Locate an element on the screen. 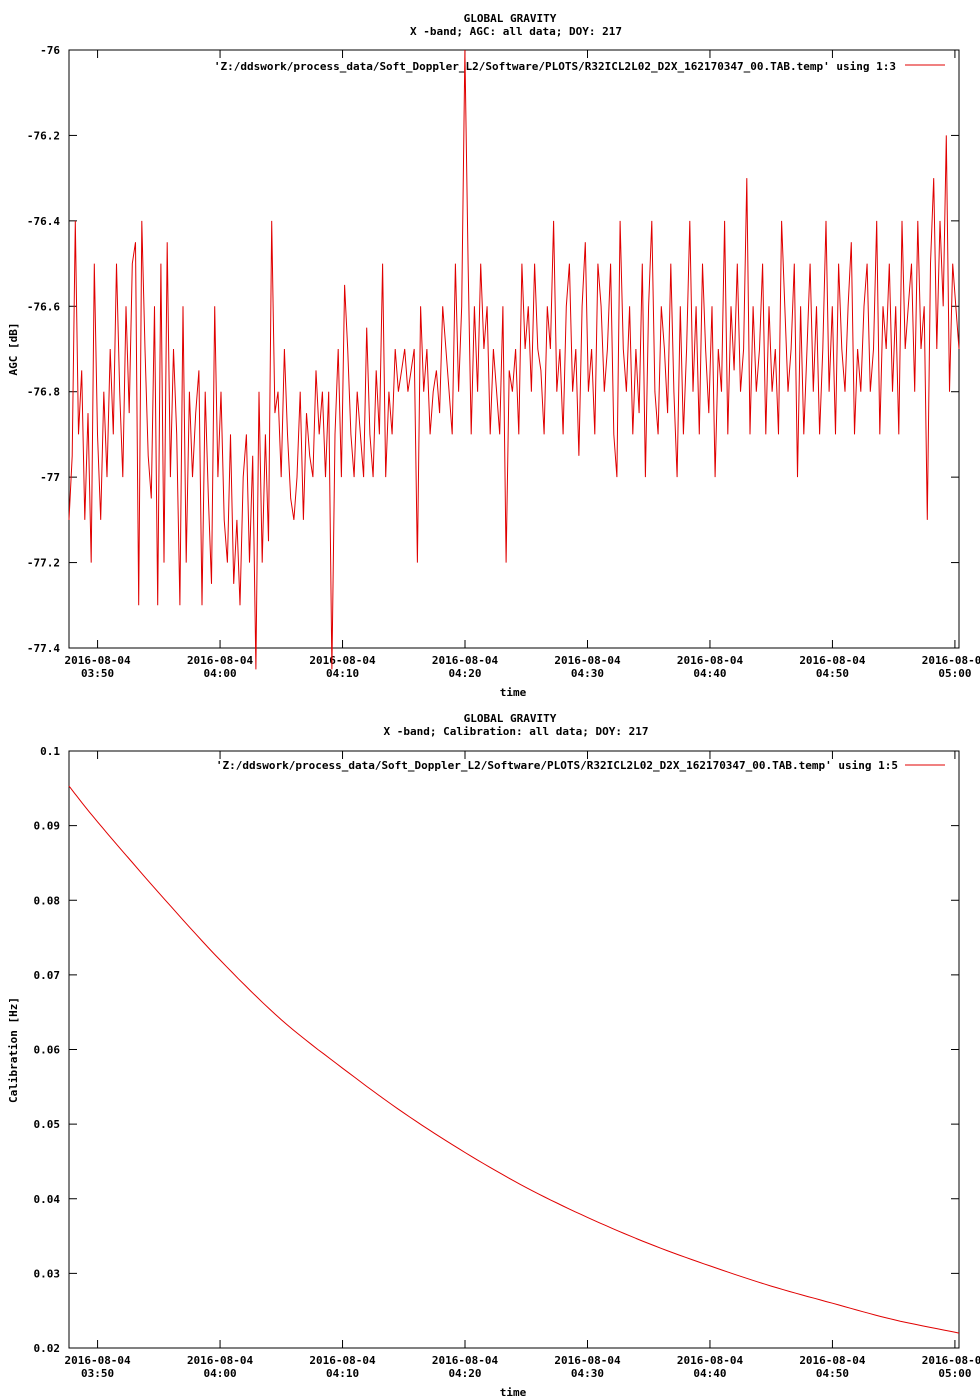  y-tick-label: 0.03 is located at coordinates (47, 1273).